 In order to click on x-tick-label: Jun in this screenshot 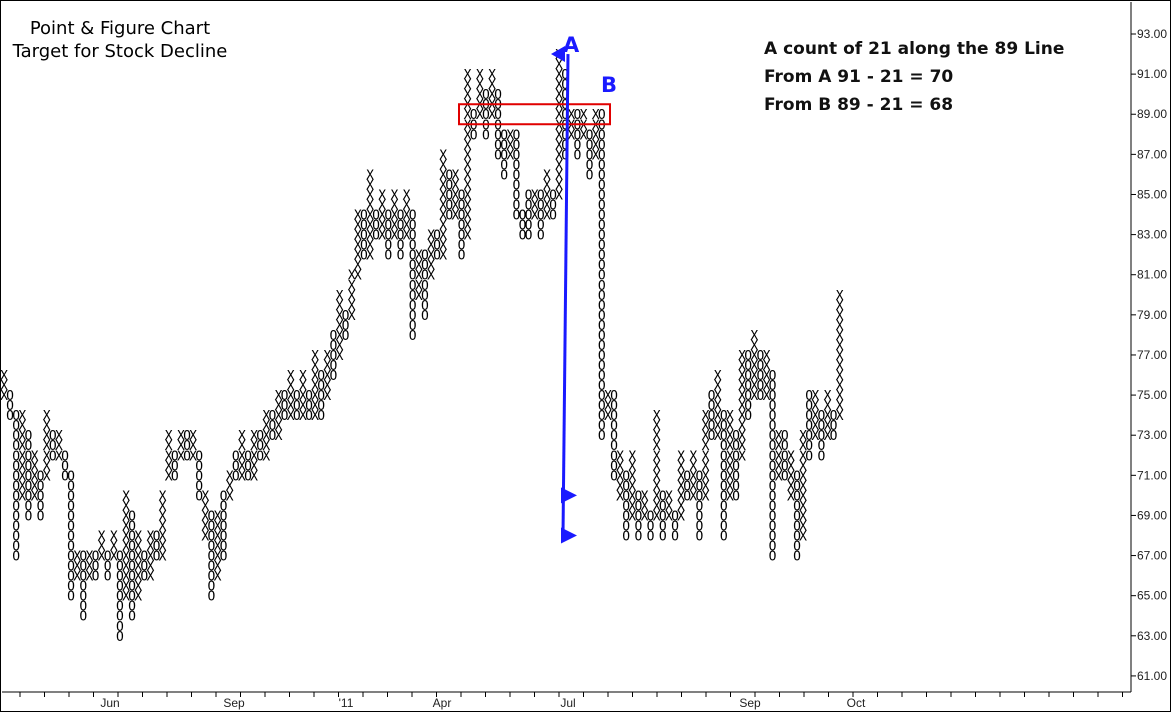, I will do `click(109, 703)`.